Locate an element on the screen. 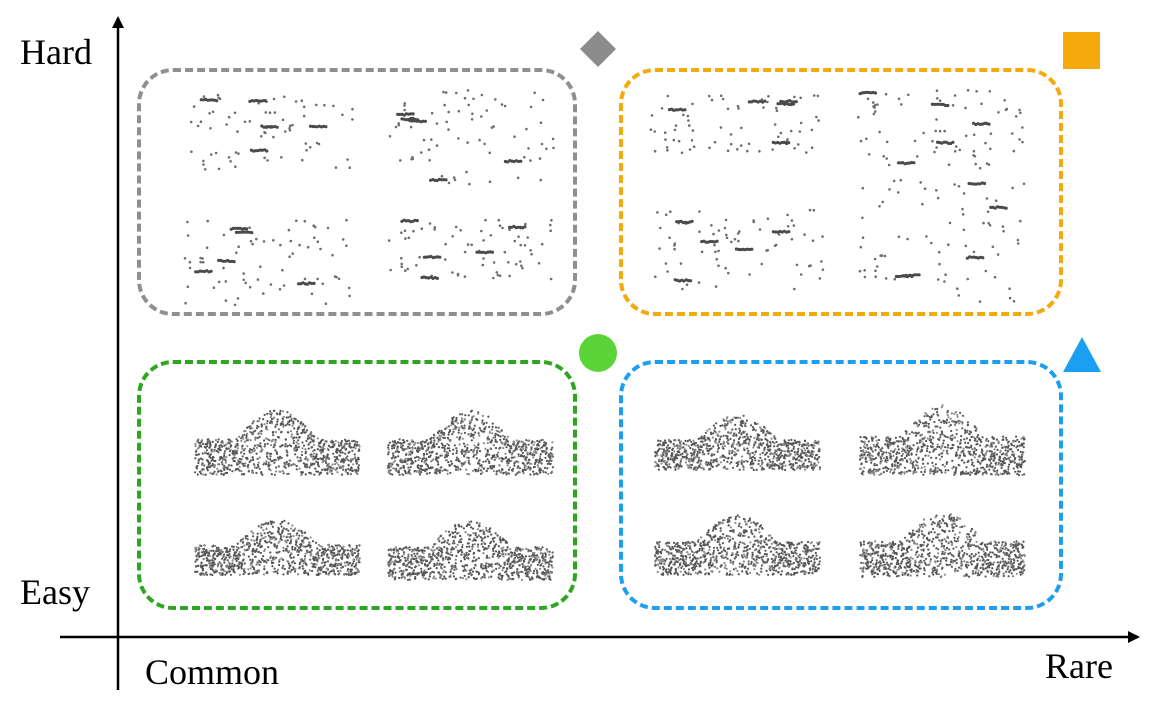 The width and height of the screenshot is (1154, 709). triangle-icon is located at coordinates (1082, 354).